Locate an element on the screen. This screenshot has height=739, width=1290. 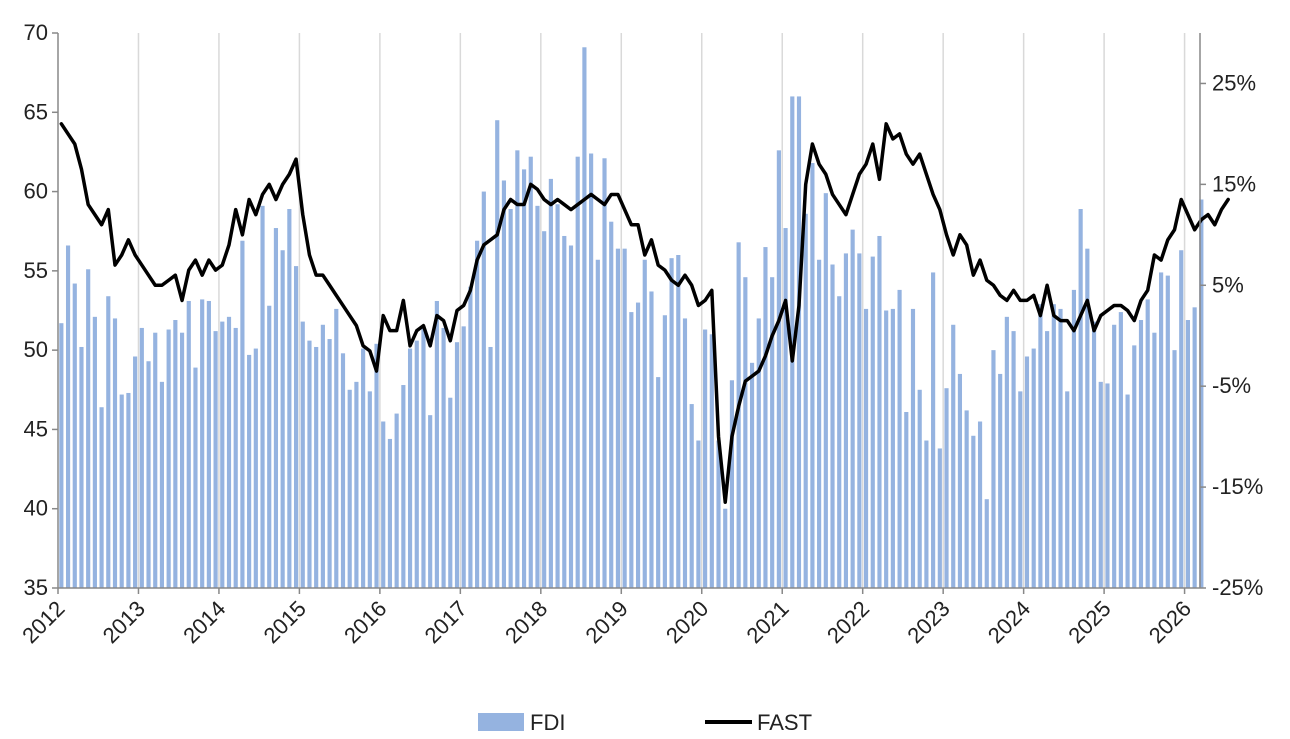
x-tick-label: 2015 is located at coordinates (285, 622).